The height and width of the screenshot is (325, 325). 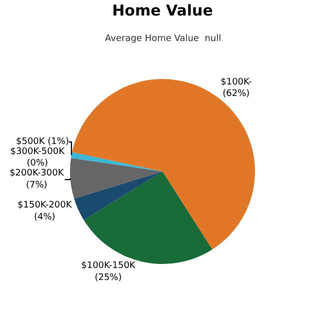 I want to click on text: (0%), so click(x=37, y=163).